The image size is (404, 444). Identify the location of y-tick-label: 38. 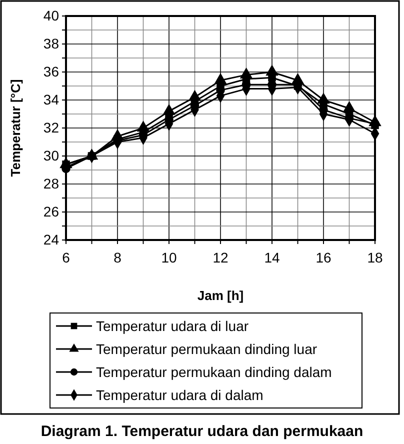
(51, 43).